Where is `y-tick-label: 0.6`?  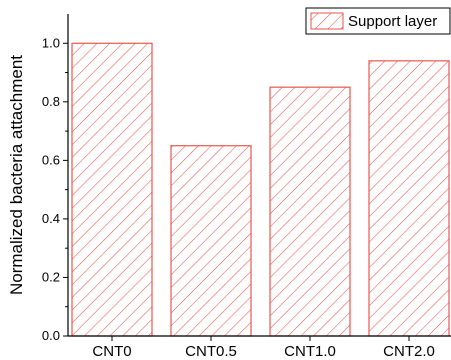 y-tick-label: 0.6 is located at coordinates (51, 159).